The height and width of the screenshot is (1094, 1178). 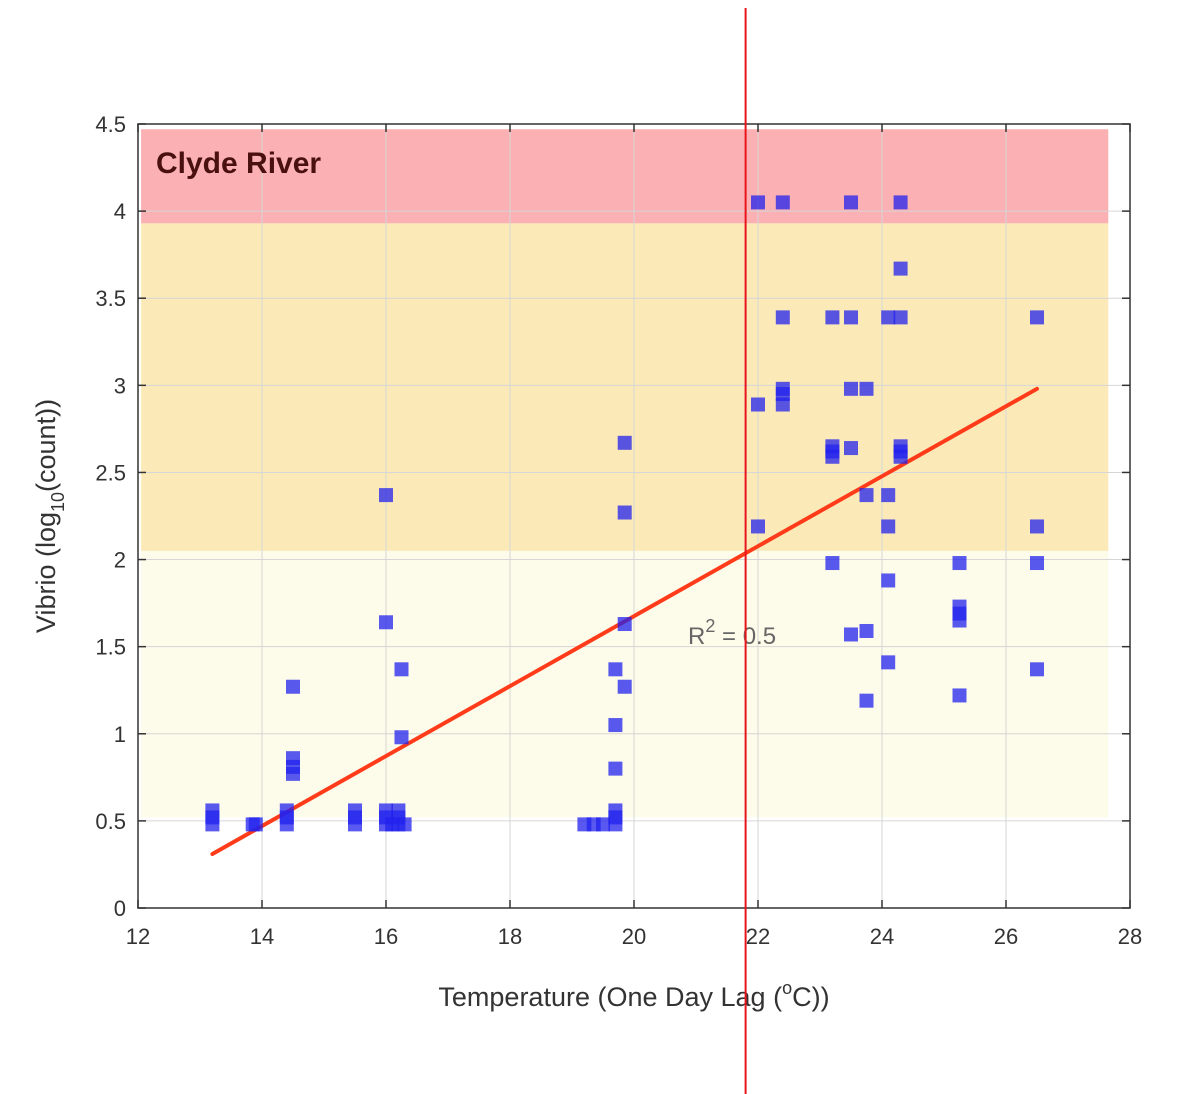 I want to click on chart-title: Clyde River, so click(x=238, y=163).